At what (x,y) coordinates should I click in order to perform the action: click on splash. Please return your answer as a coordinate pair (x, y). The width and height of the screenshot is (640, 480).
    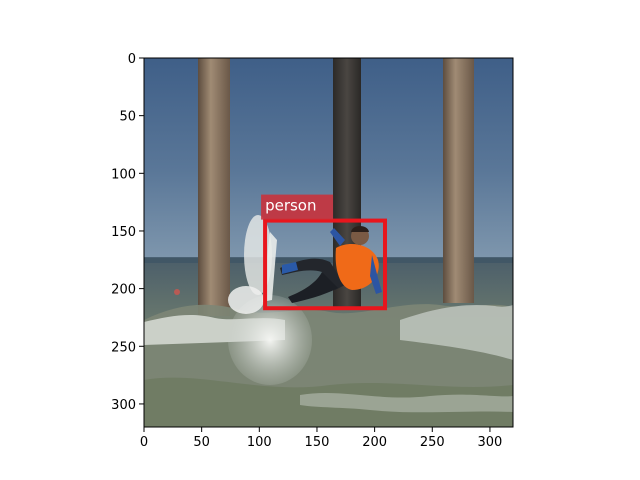
    Looking at the image, I should click on (270, 340).